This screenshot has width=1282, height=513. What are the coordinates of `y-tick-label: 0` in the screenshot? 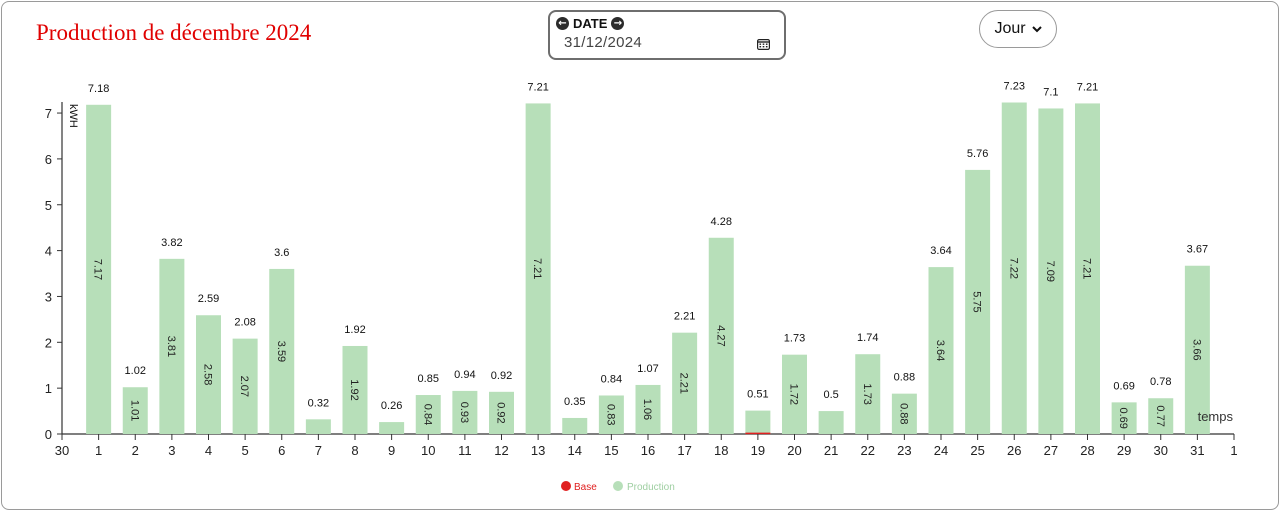 It's located at (48, 434).